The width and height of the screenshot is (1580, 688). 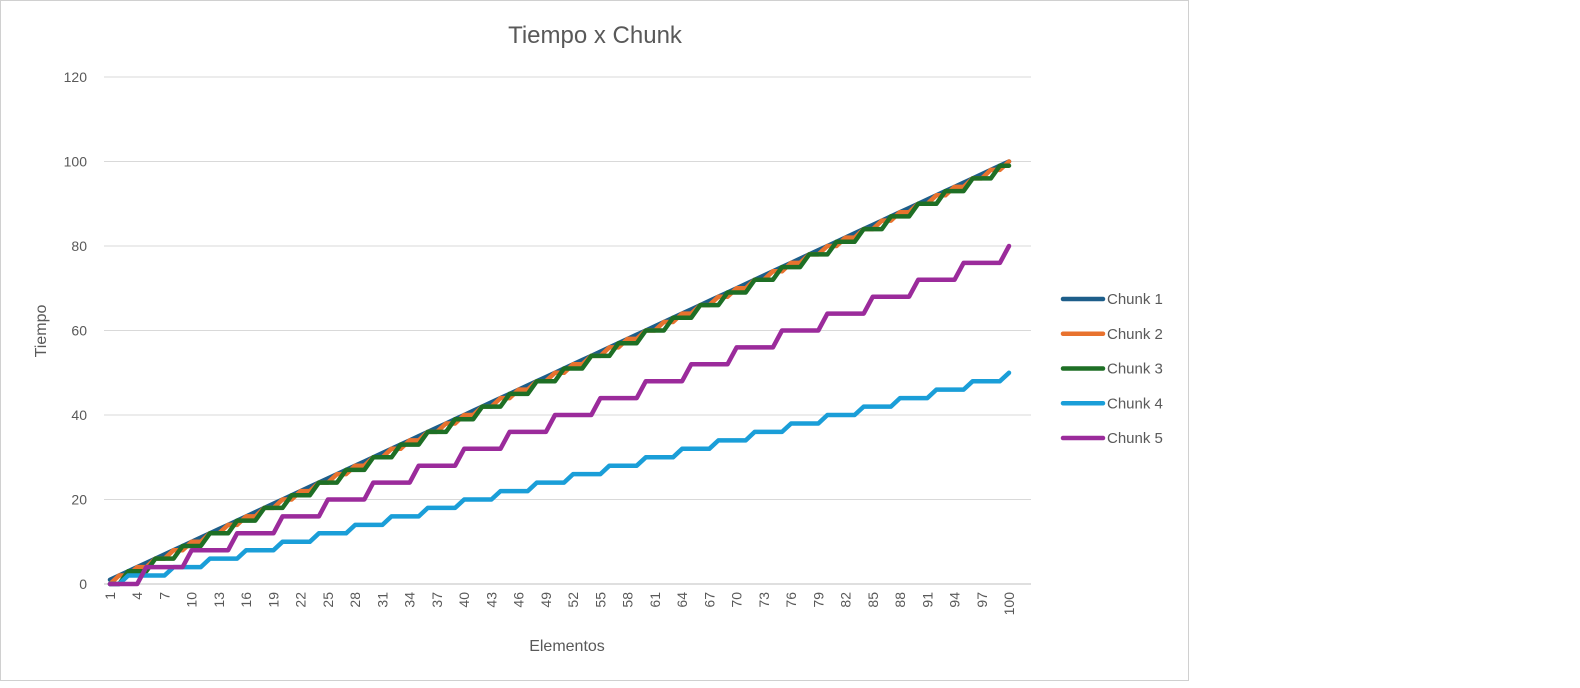 What do you see at coordinates (219, 600) in the screenshot?
I see `x-tick-label: 13` at bounding box center [219, 600].